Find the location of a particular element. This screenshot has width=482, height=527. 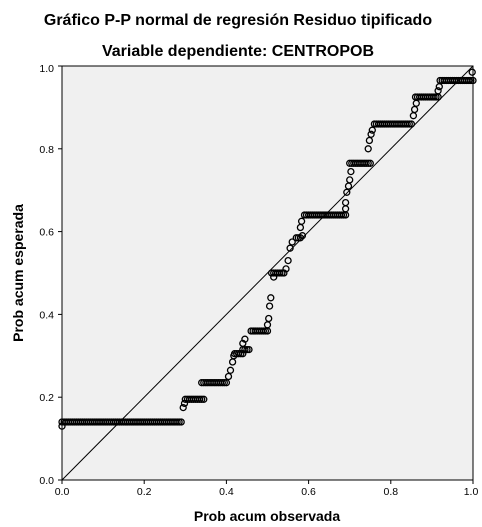

x-tick-label-1: 0.2 is located at coordinates (144, 492).